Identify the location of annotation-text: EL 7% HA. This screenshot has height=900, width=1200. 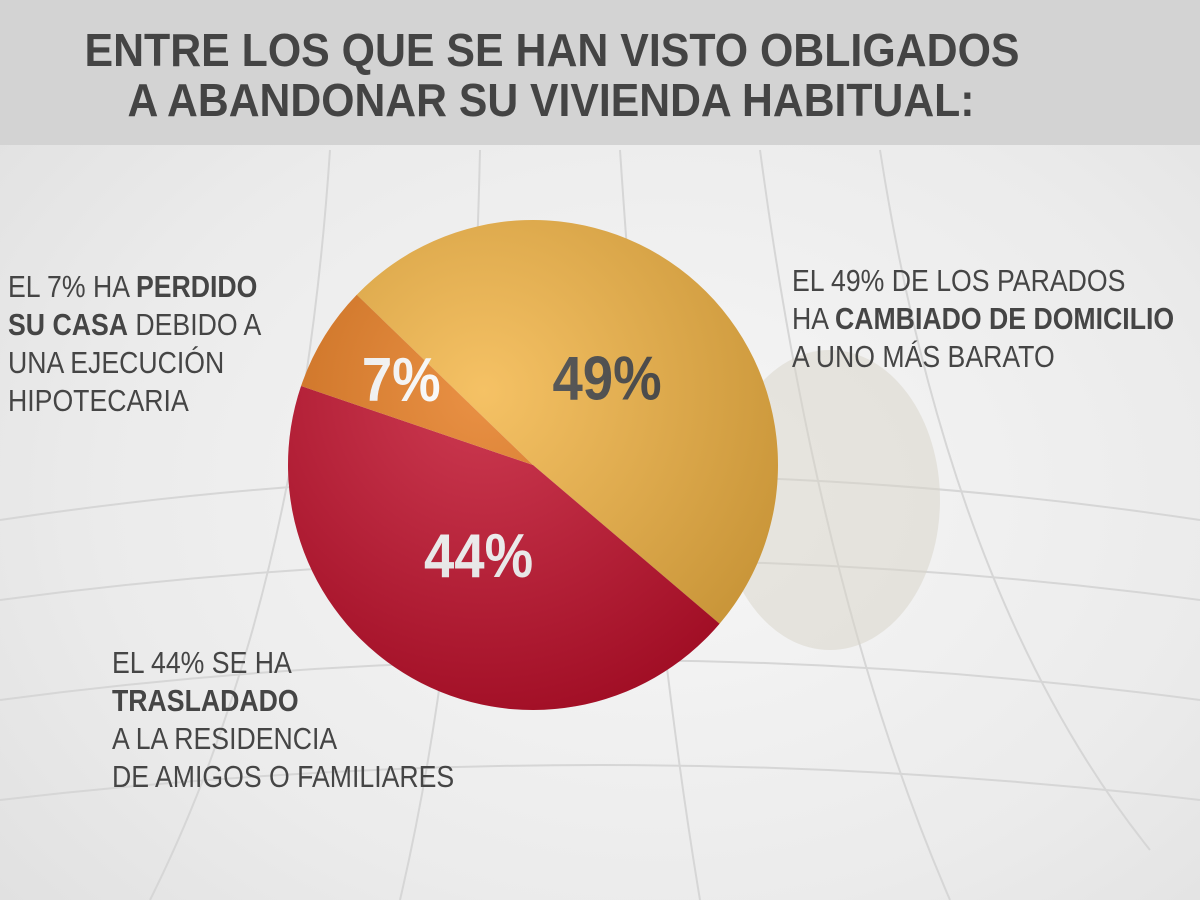
(72, 286).